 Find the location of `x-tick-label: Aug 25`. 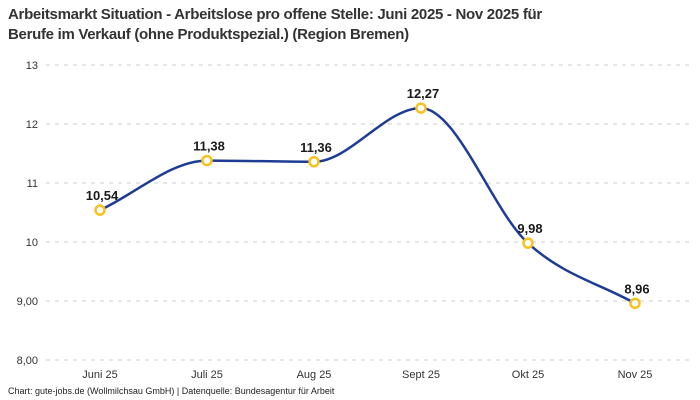

x-tick-label: Aug 25 is located at coordinates (314, 375).